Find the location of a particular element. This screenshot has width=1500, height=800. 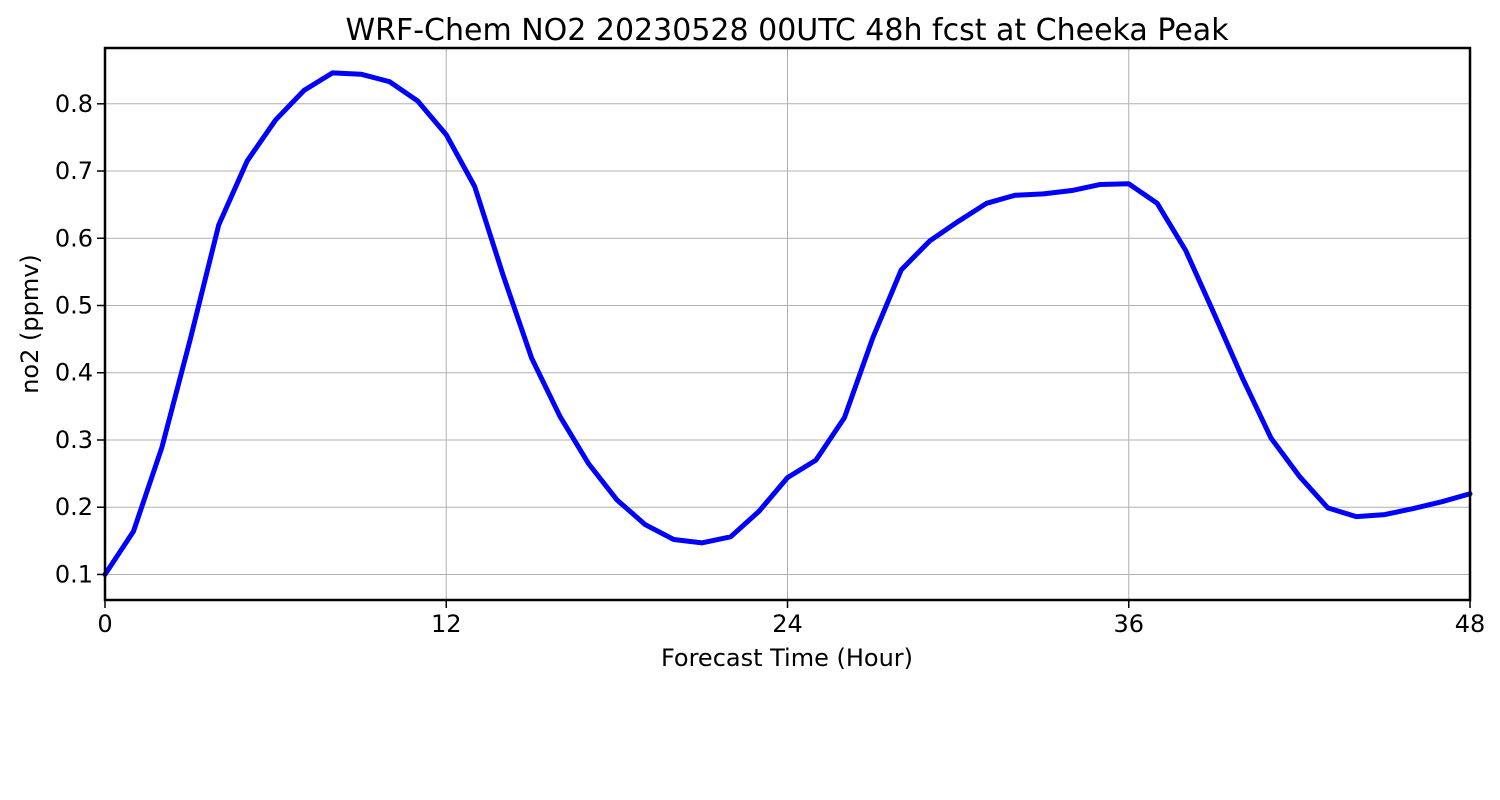

x-tick-label: 24 is located at coordinates (787, 624).